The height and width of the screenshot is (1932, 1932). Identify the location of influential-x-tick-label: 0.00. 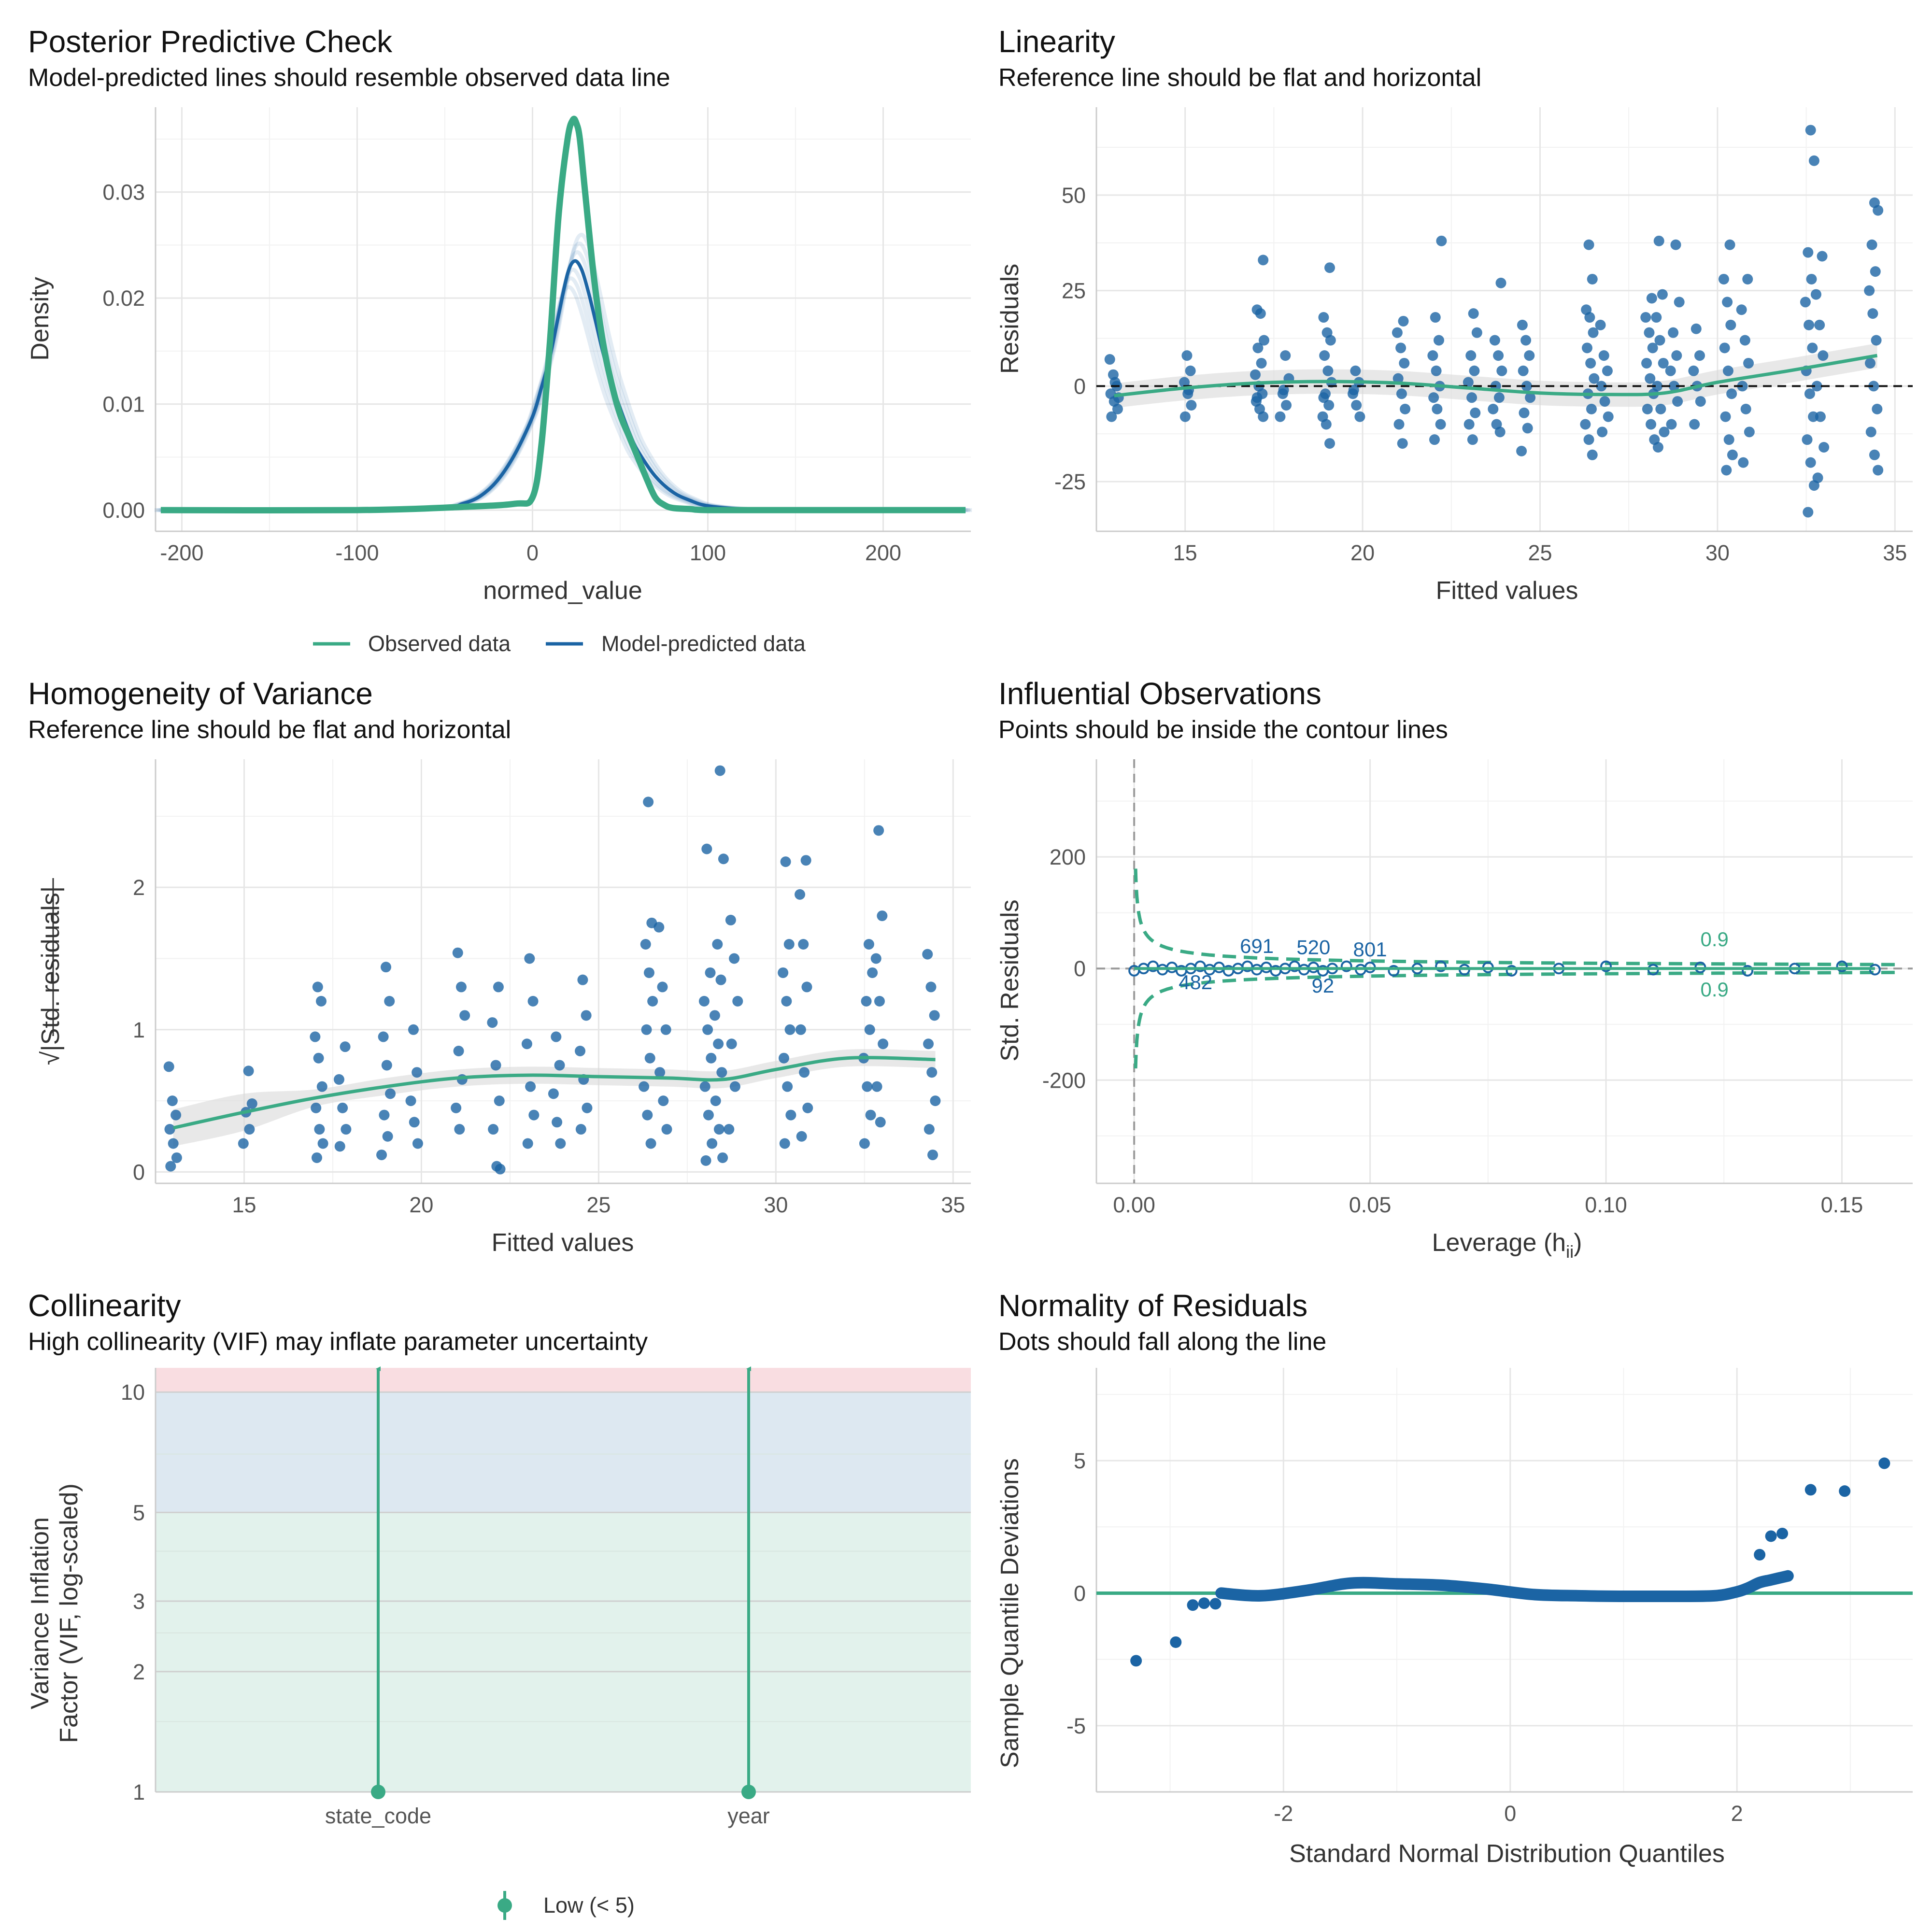
(1134, 1205).